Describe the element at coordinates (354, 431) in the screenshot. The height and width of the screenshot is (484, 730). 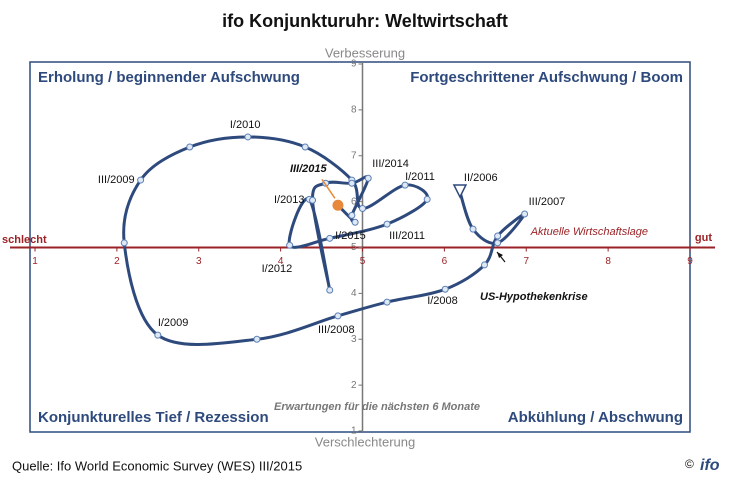
I see `y-tick-label: 1` at that location.